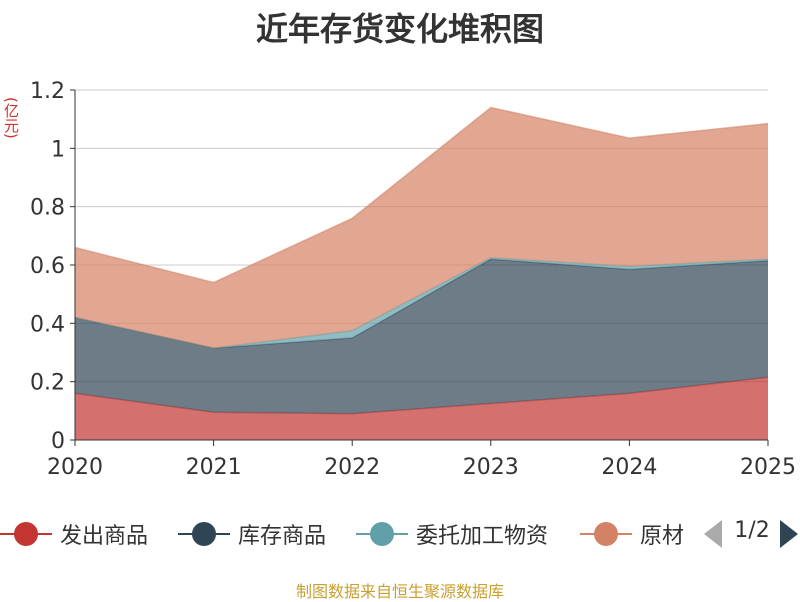 This screenshot has height=602, width=800. I want to click on legend-item-fachu: 发出商品, so click(74, 534).